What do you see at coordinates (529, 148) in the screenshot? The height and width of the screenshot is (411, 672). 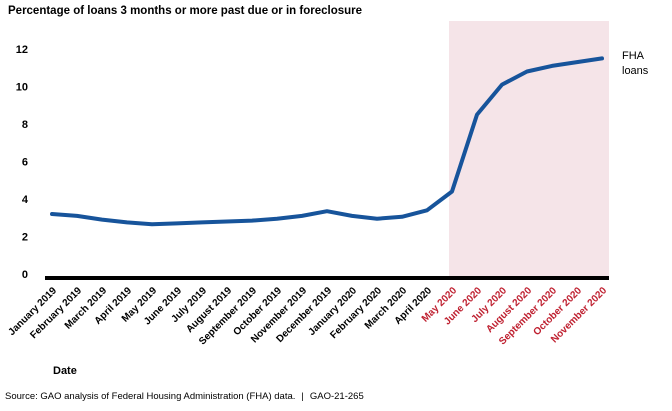 I see `pandemic-highlight-region` at bounding box center [529, 148].